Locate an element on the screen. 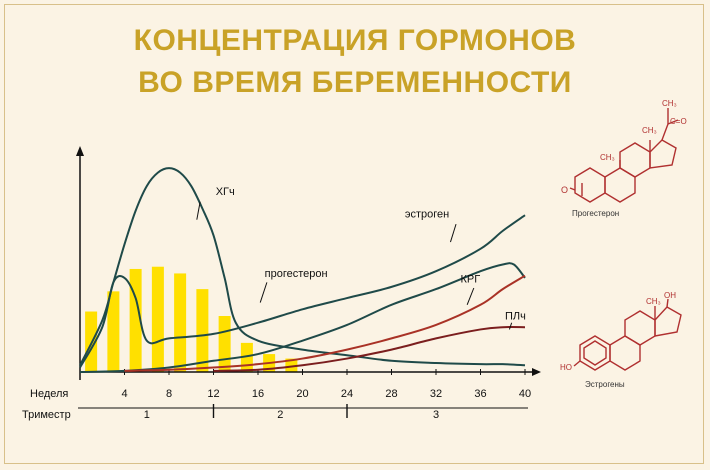 The width and height of the screenshot is (710, 470). trimester-3: 3 is located at coordinates (436, 415).